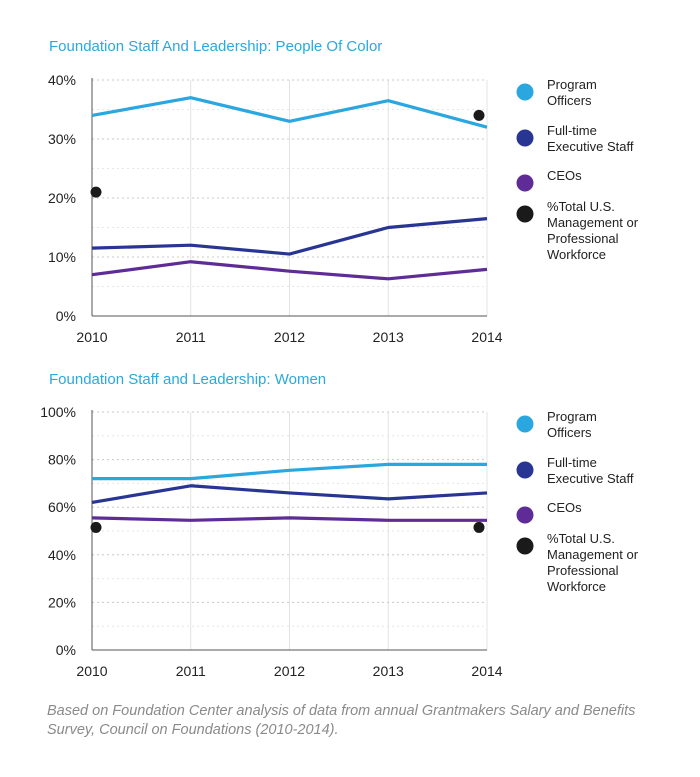 The width and height of the screenshot is (700, 777). Describe the element at coordinates (62, 507) in the screenshot. I see `y-tick-label: 60%` at that location.